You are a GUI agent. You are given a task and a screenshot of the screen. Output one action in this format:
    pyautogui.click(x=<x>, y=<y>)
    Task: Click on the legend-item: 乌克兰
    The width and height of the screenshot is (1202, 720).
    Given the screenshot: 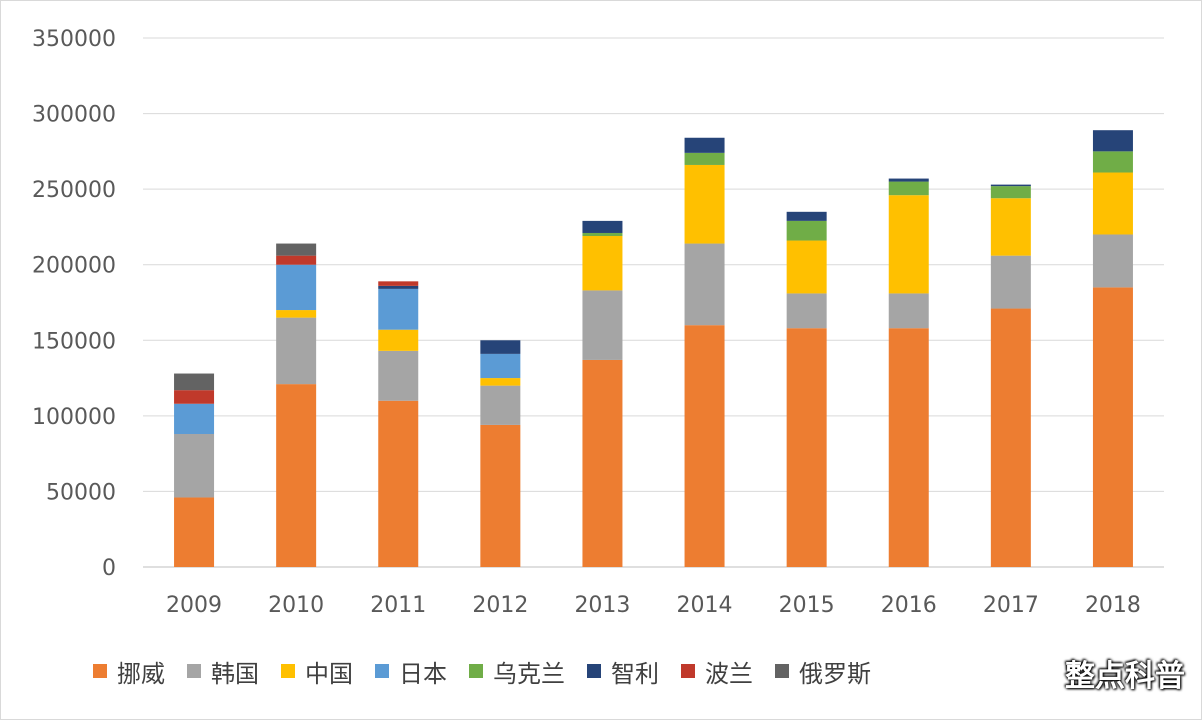 What is the action you would take?
    pyautogui.click(x=517, y=671)
    